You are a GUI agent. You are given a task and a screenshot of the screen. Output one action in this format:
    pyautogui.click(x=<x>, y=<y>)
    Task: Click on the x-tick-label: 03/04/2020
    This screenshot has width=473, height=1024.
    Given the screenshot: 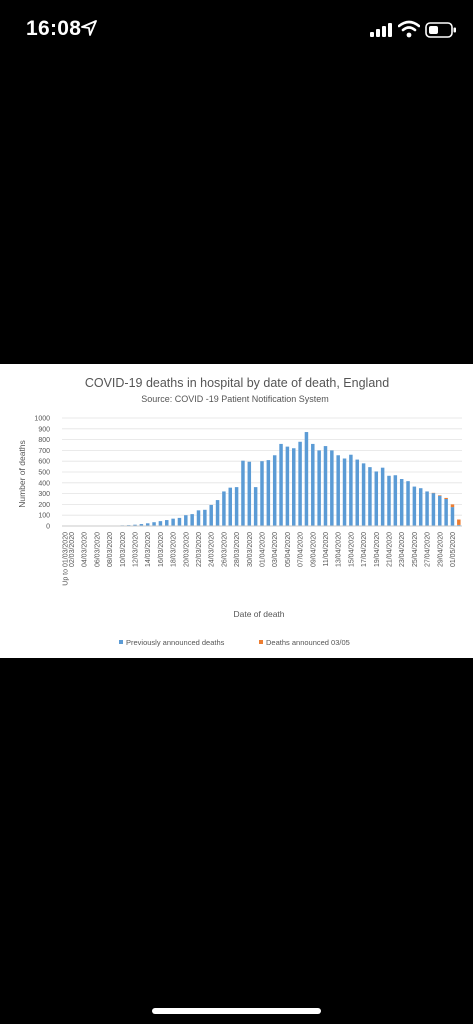 What is the action you would take?
    pyautogui.click(x=275, y=549)
    